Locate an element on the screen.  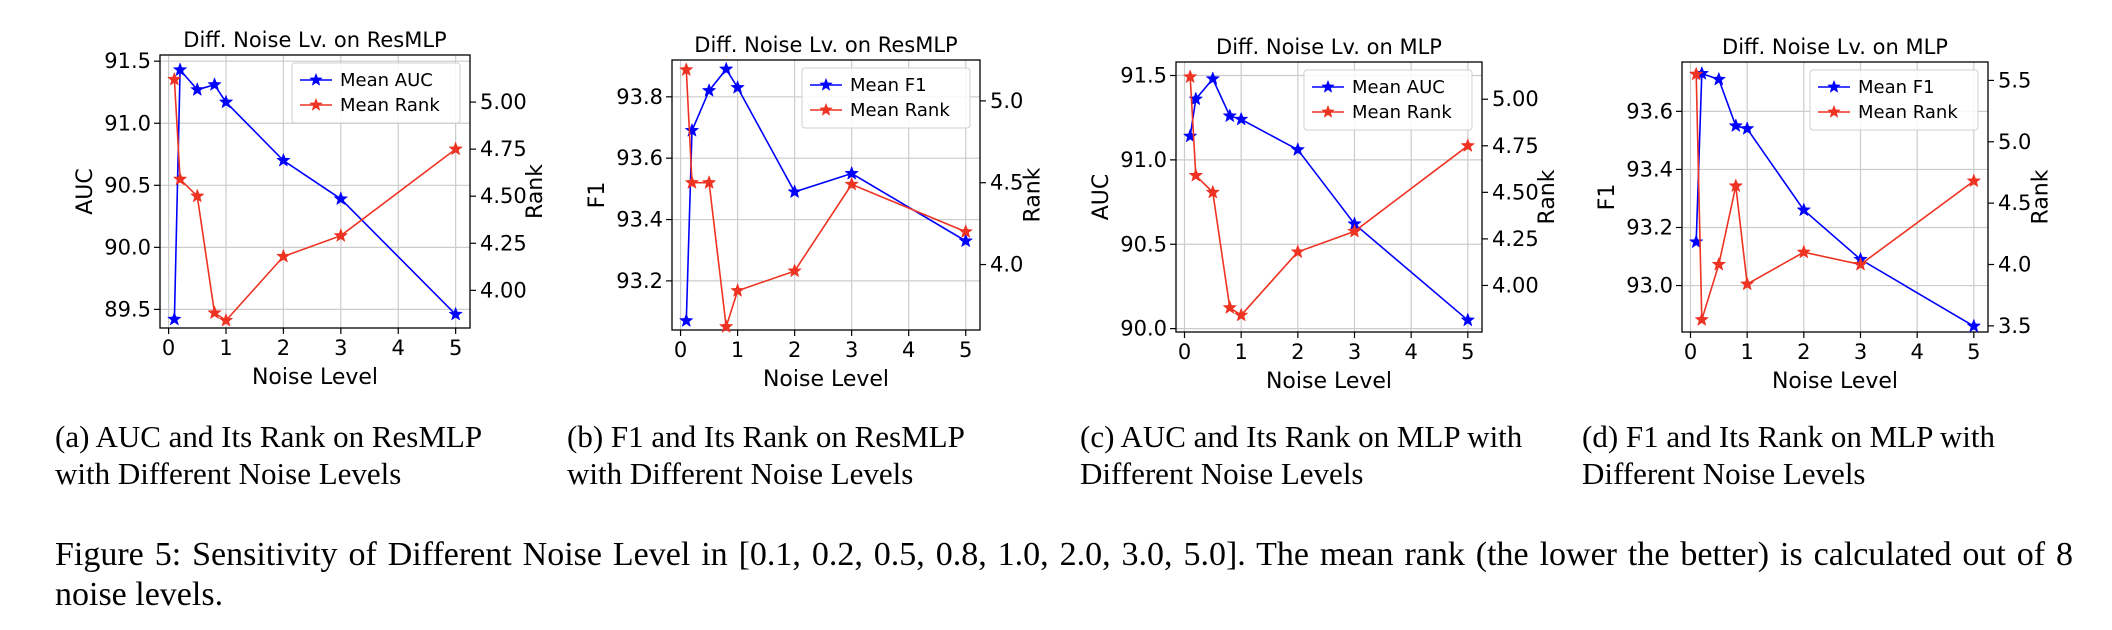
y-right-tick-label: 5.5 is located at coordinates (2014, 80).